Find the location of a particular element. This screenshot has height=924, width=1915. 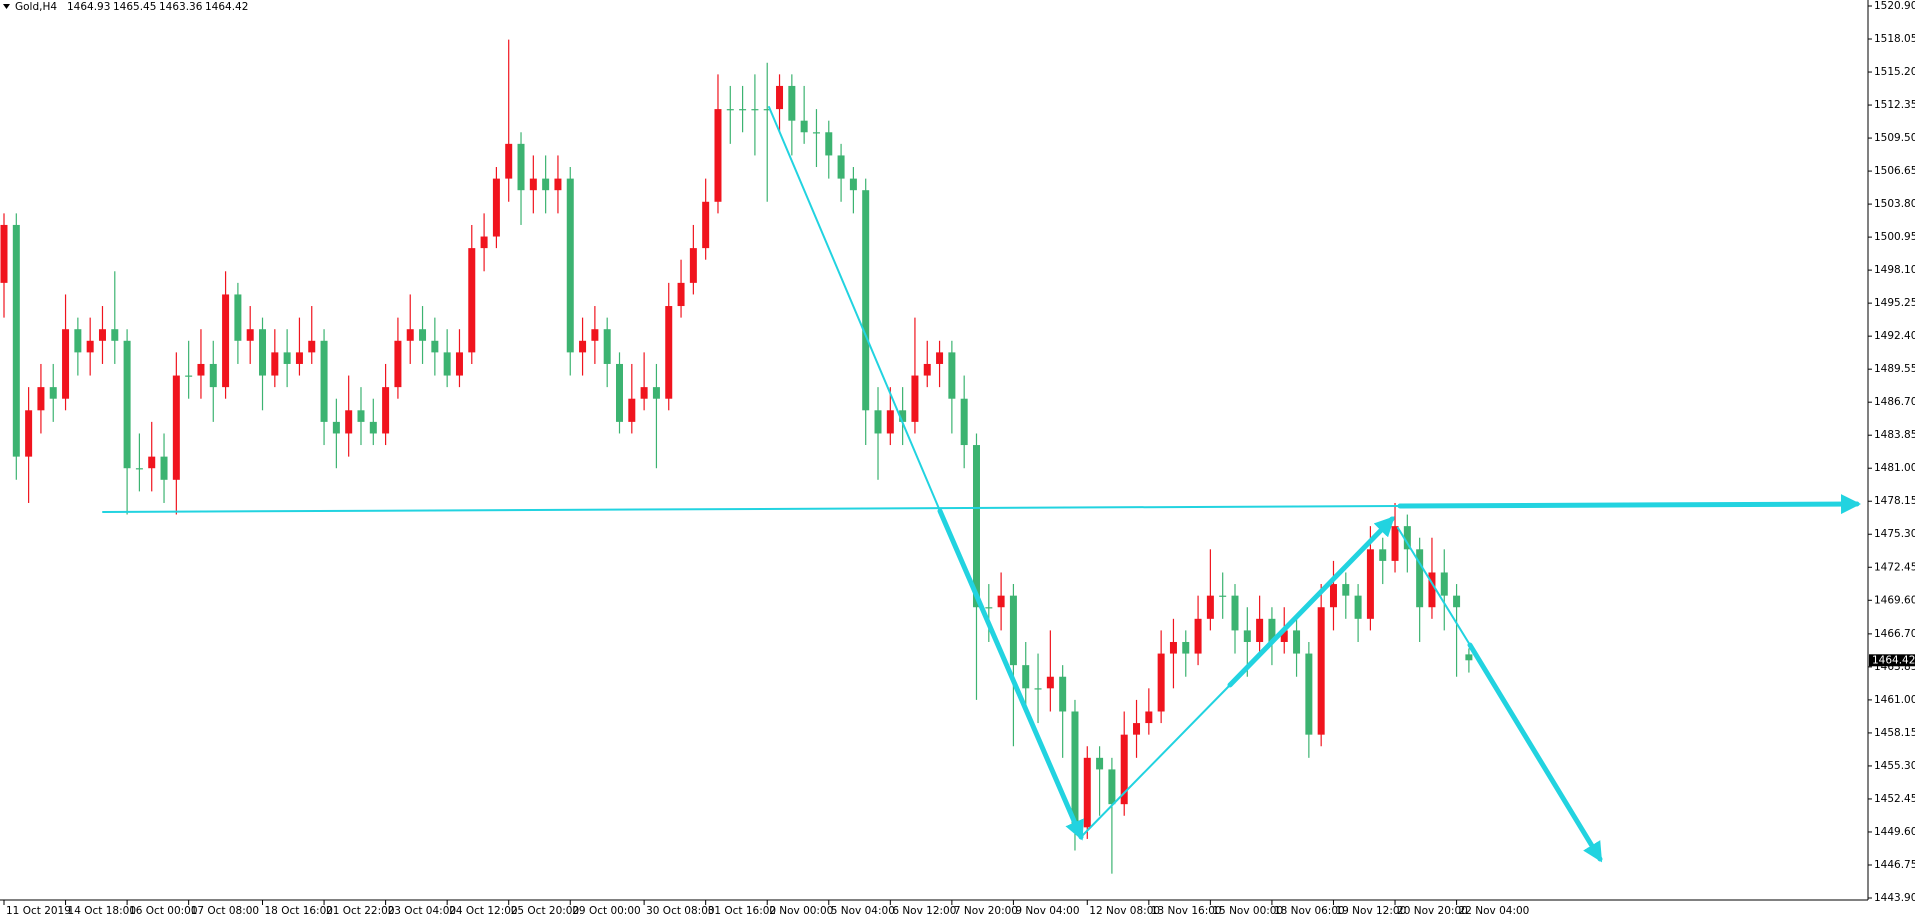

y-tick-label: 1472.45 is located at coordinates (1894, 567).